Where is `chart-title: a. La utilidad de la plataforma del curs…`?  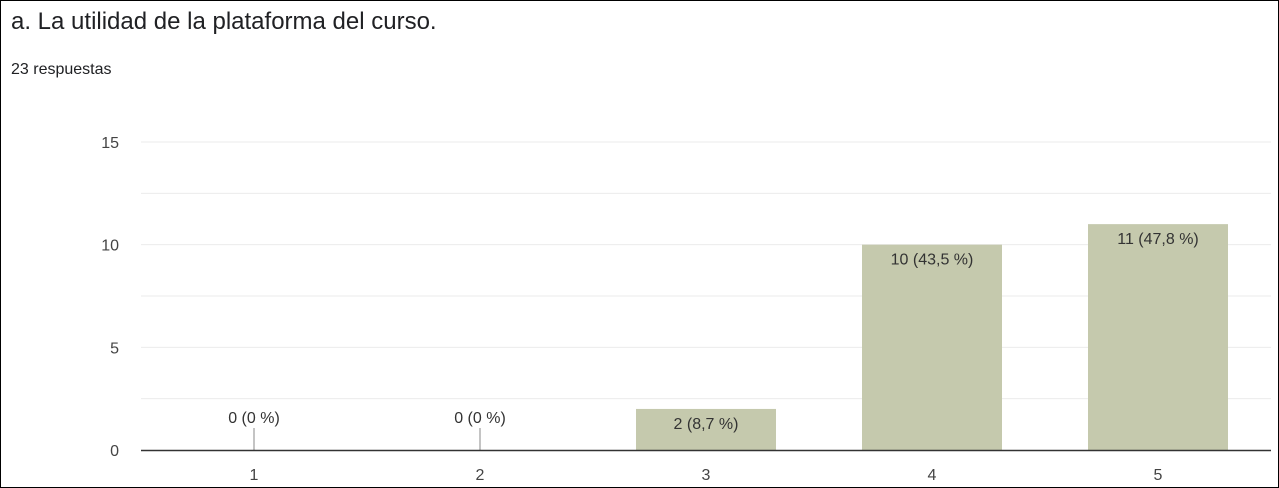
chart-title: a. La utilidad de la plataforma del curs… is located at coordinates (224, 21).